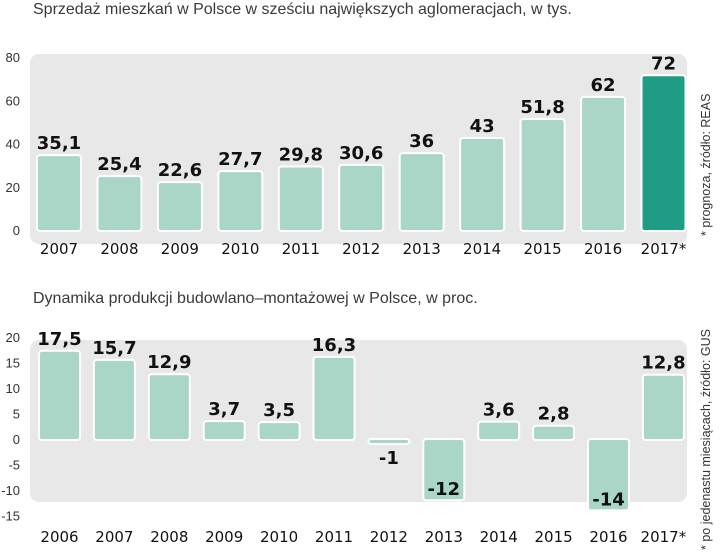  I want to click on chart-2-x-tick: 2009, so click(224, 537).